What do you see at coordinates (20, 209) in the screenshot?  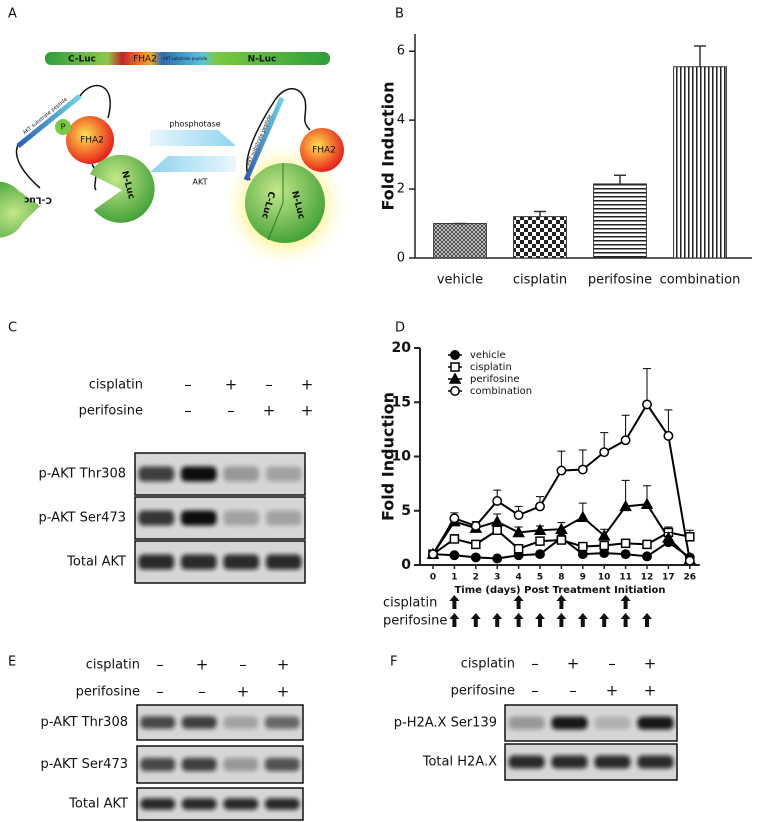 I see `c-luc` at bounding box center [20, 209].